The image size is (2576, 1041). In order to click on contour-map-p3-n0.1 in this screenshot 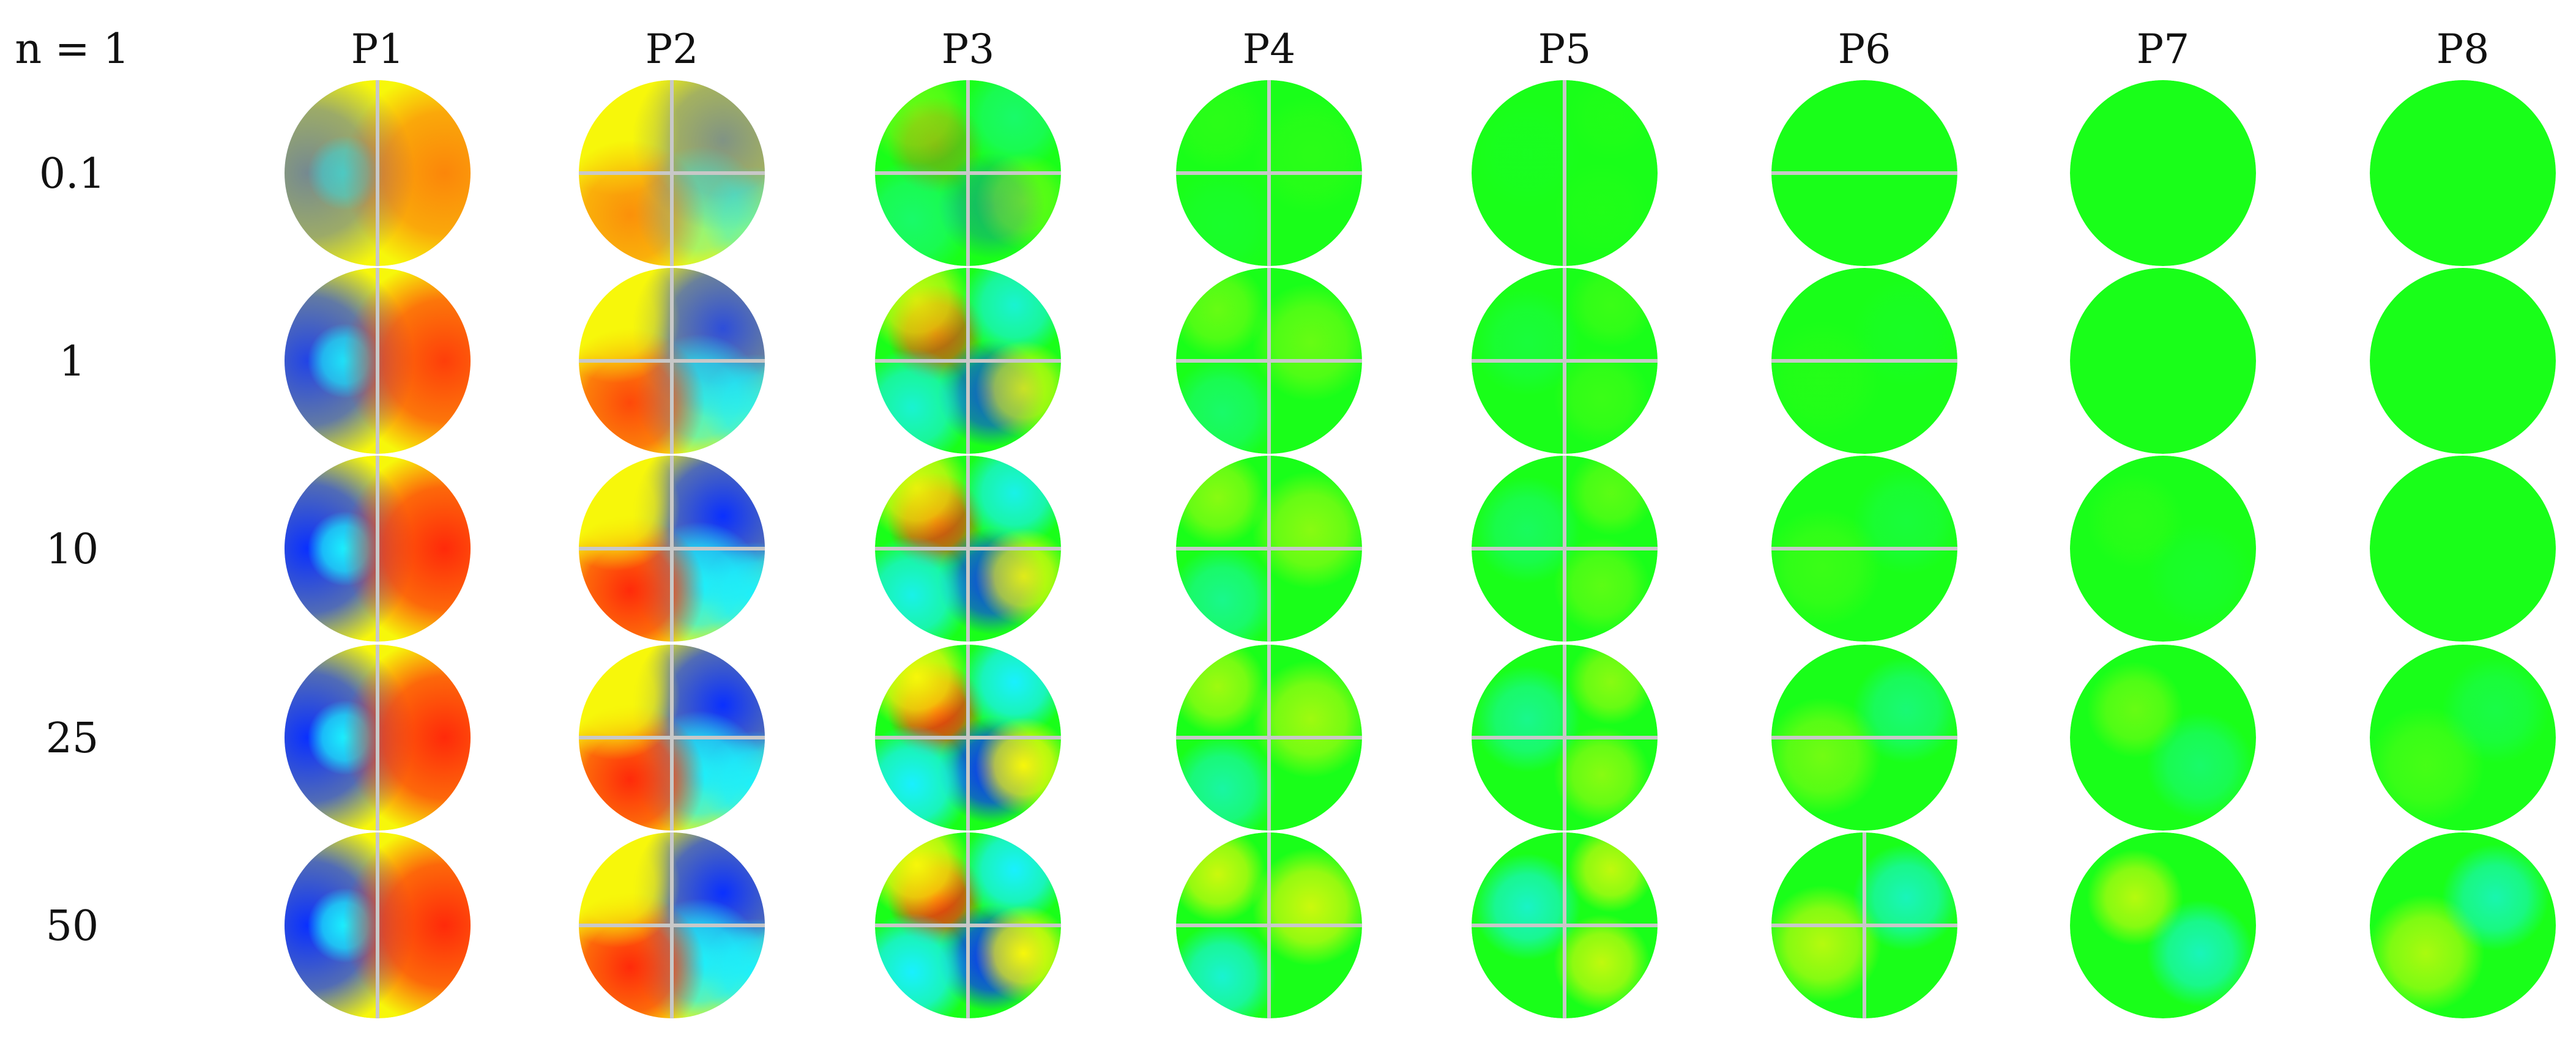, I will do `click(968, 173)`.